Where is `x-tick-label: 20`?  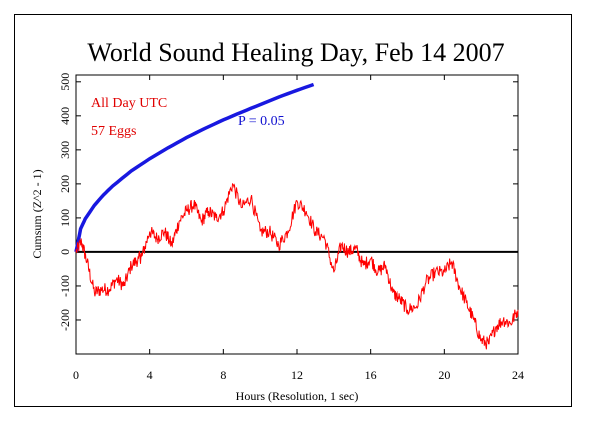
x-tick-label: 20 is located at coordinates (444, 375).